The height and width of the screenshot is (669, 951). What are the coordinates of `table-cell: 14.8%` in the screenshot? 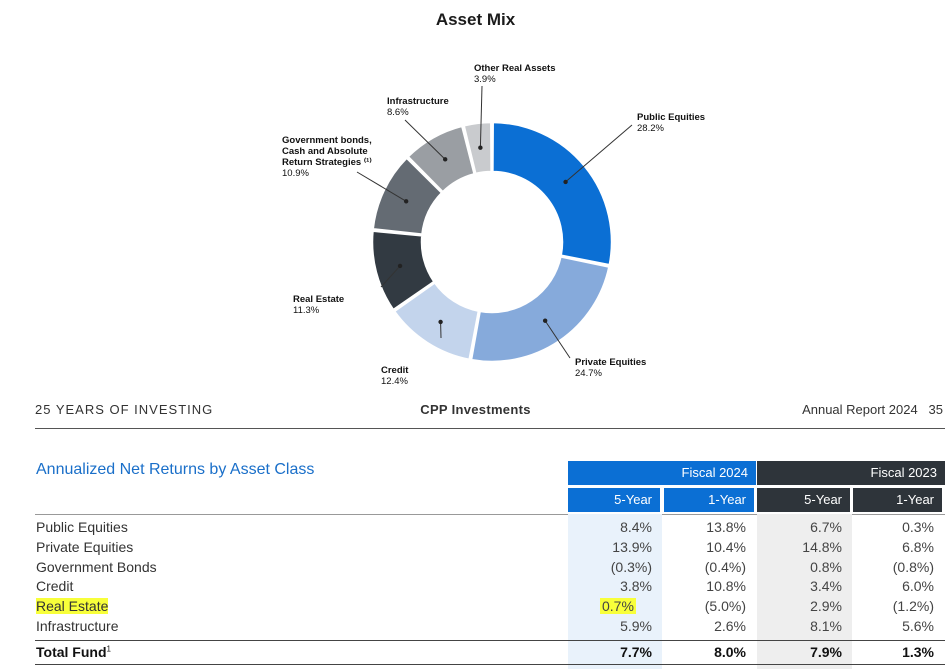 It's located at (822, 546).